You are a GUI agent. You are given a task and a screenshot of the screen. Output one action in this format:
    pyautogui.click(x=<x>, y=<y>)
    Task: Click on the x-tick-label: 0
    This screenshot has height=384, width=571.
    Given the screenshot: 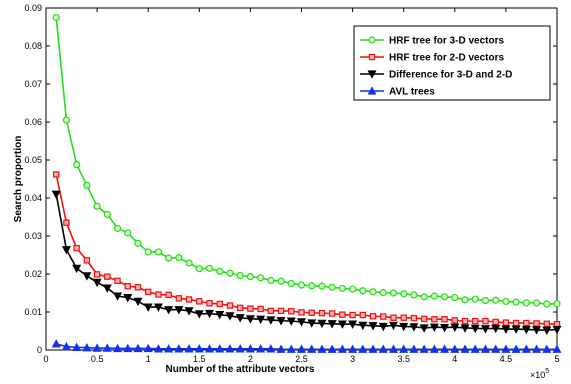 What is the action you would take?
    pyautogui.click(x=45, y=359)
    